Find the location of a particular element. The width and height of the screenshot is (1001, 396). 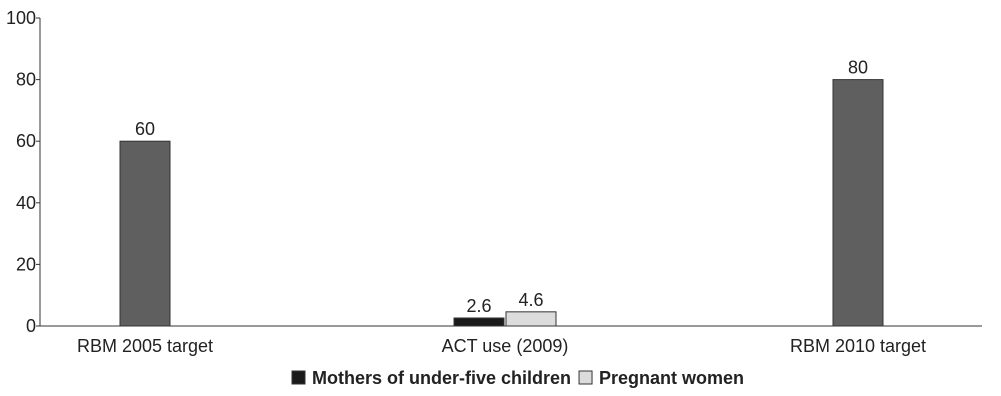

x-category-label: RBM 2010 target is located at coordinates (858, 346).